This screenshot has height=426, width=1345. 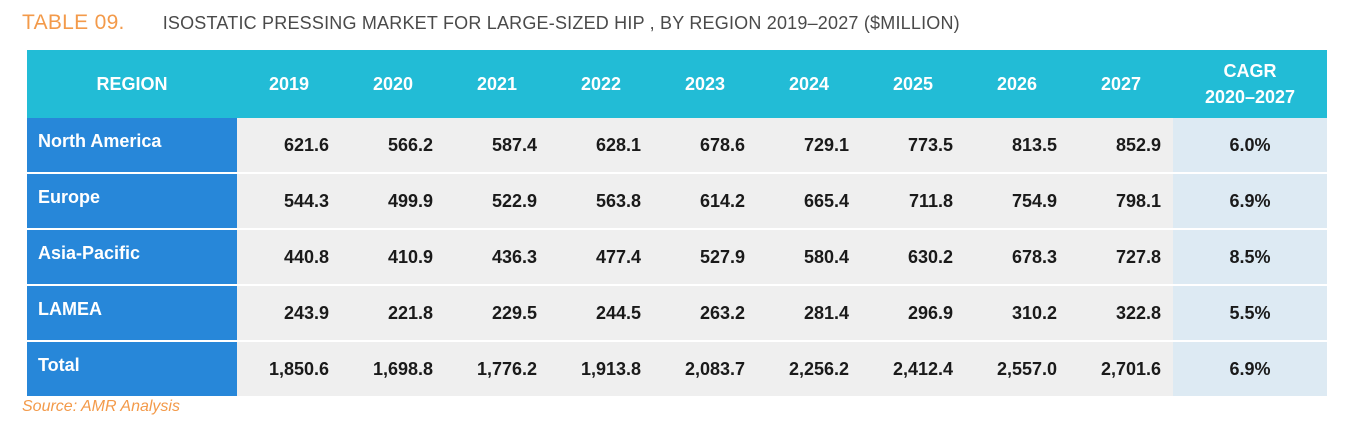 I want to click on row-value: 410.9, so click(x=393, y=257).